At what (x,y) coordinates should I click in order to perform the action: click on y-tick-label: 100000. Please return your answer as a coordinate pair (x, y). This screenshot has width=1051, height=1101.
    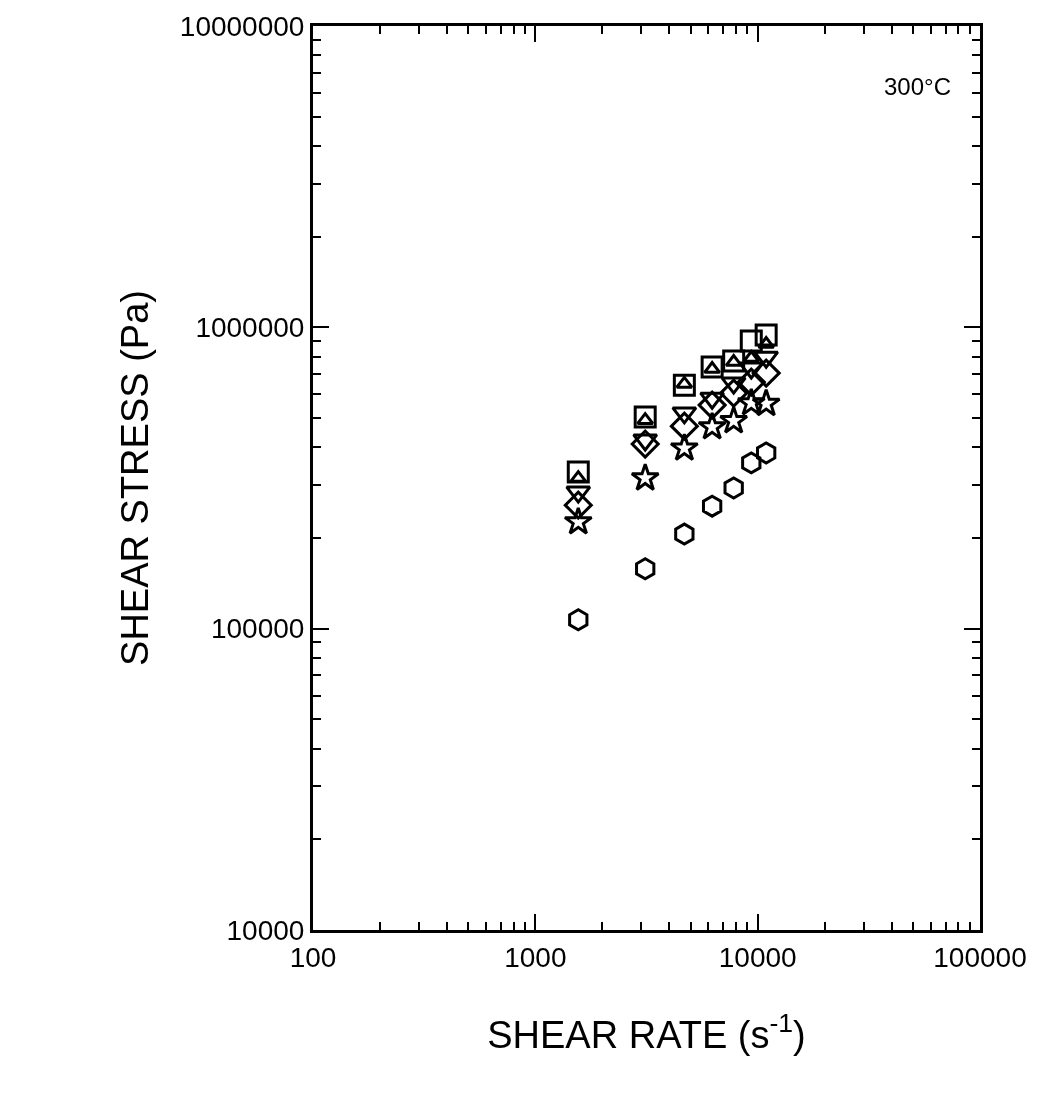
    Looking at the image, I should click on (257, 629).